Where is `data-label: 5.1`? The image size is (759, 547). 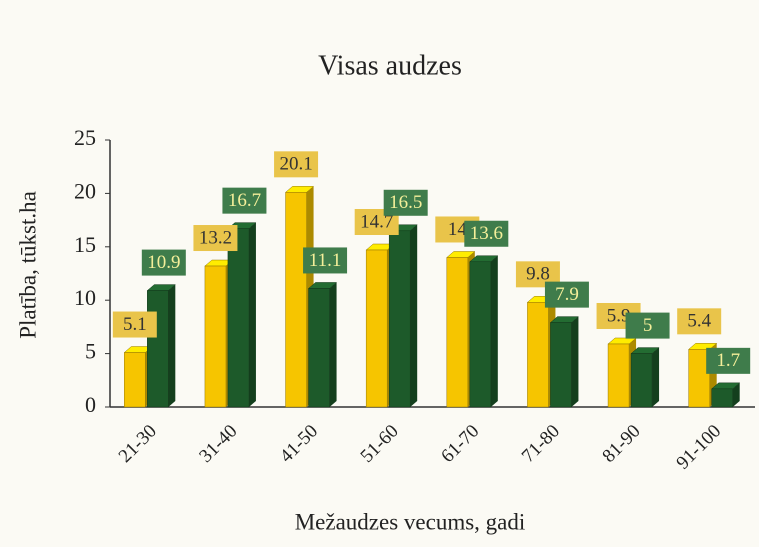
data-label: 5.1 is located at coordinates (134, 324).